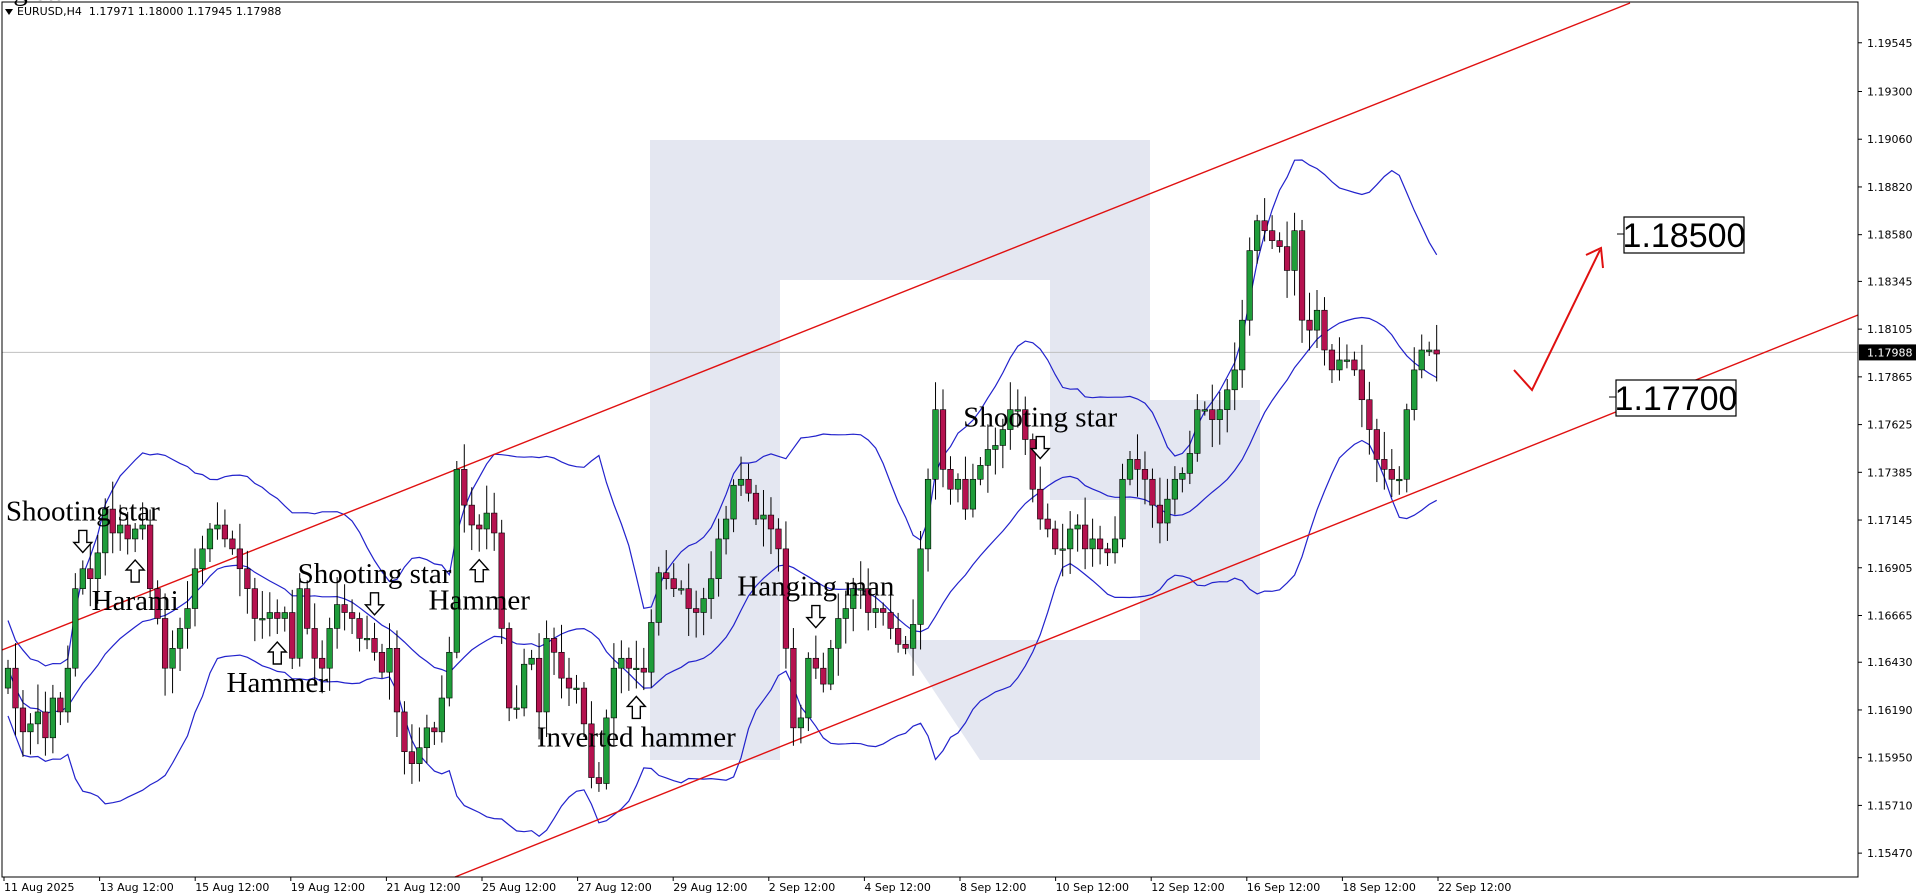 This screenshot has height=896, width=1916. I want to click on dropdown-triangle-icon, so click(9, 12).